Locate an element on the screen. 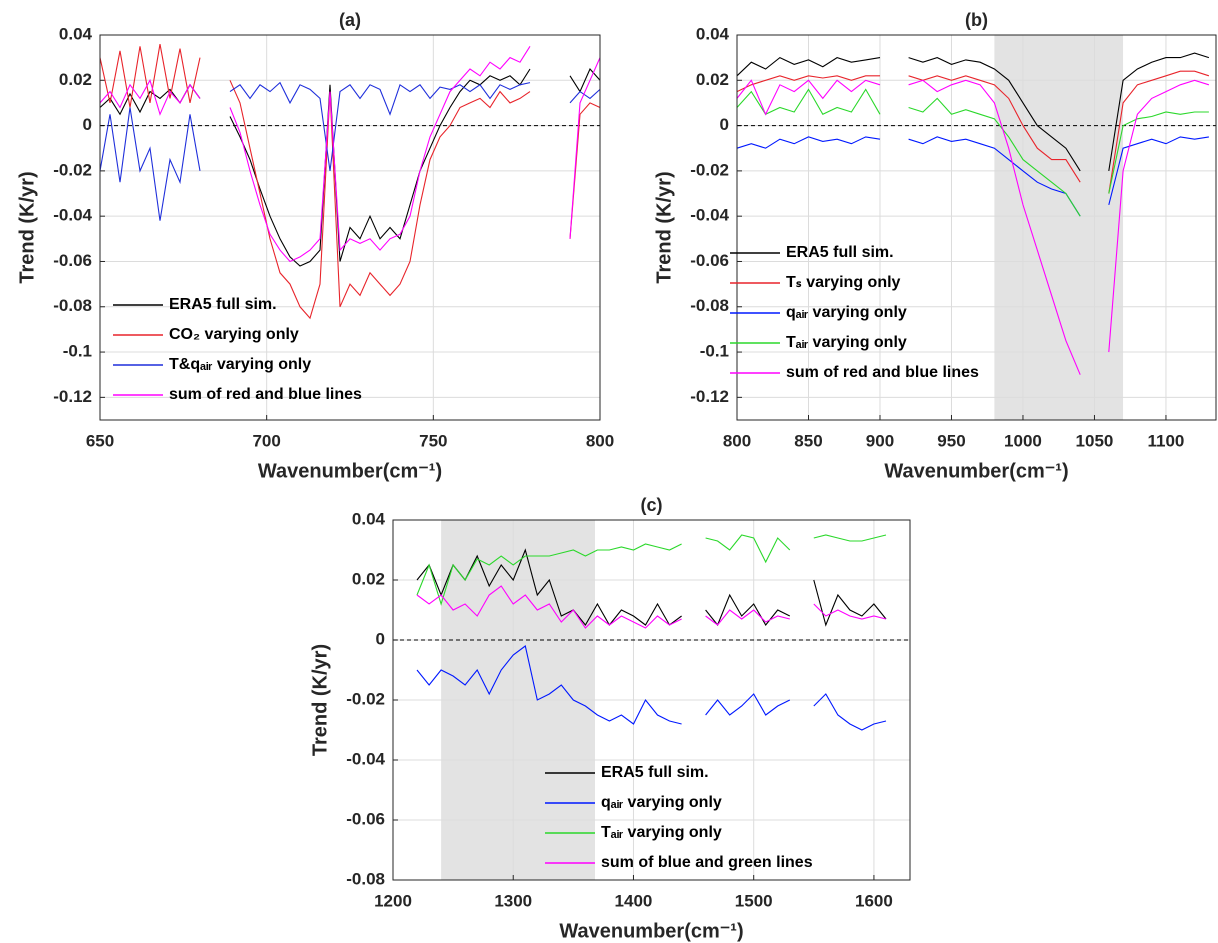 This screenshot has height=943, width=1218. x-tick-label: 1000 is located at coordinates (1023, 440).